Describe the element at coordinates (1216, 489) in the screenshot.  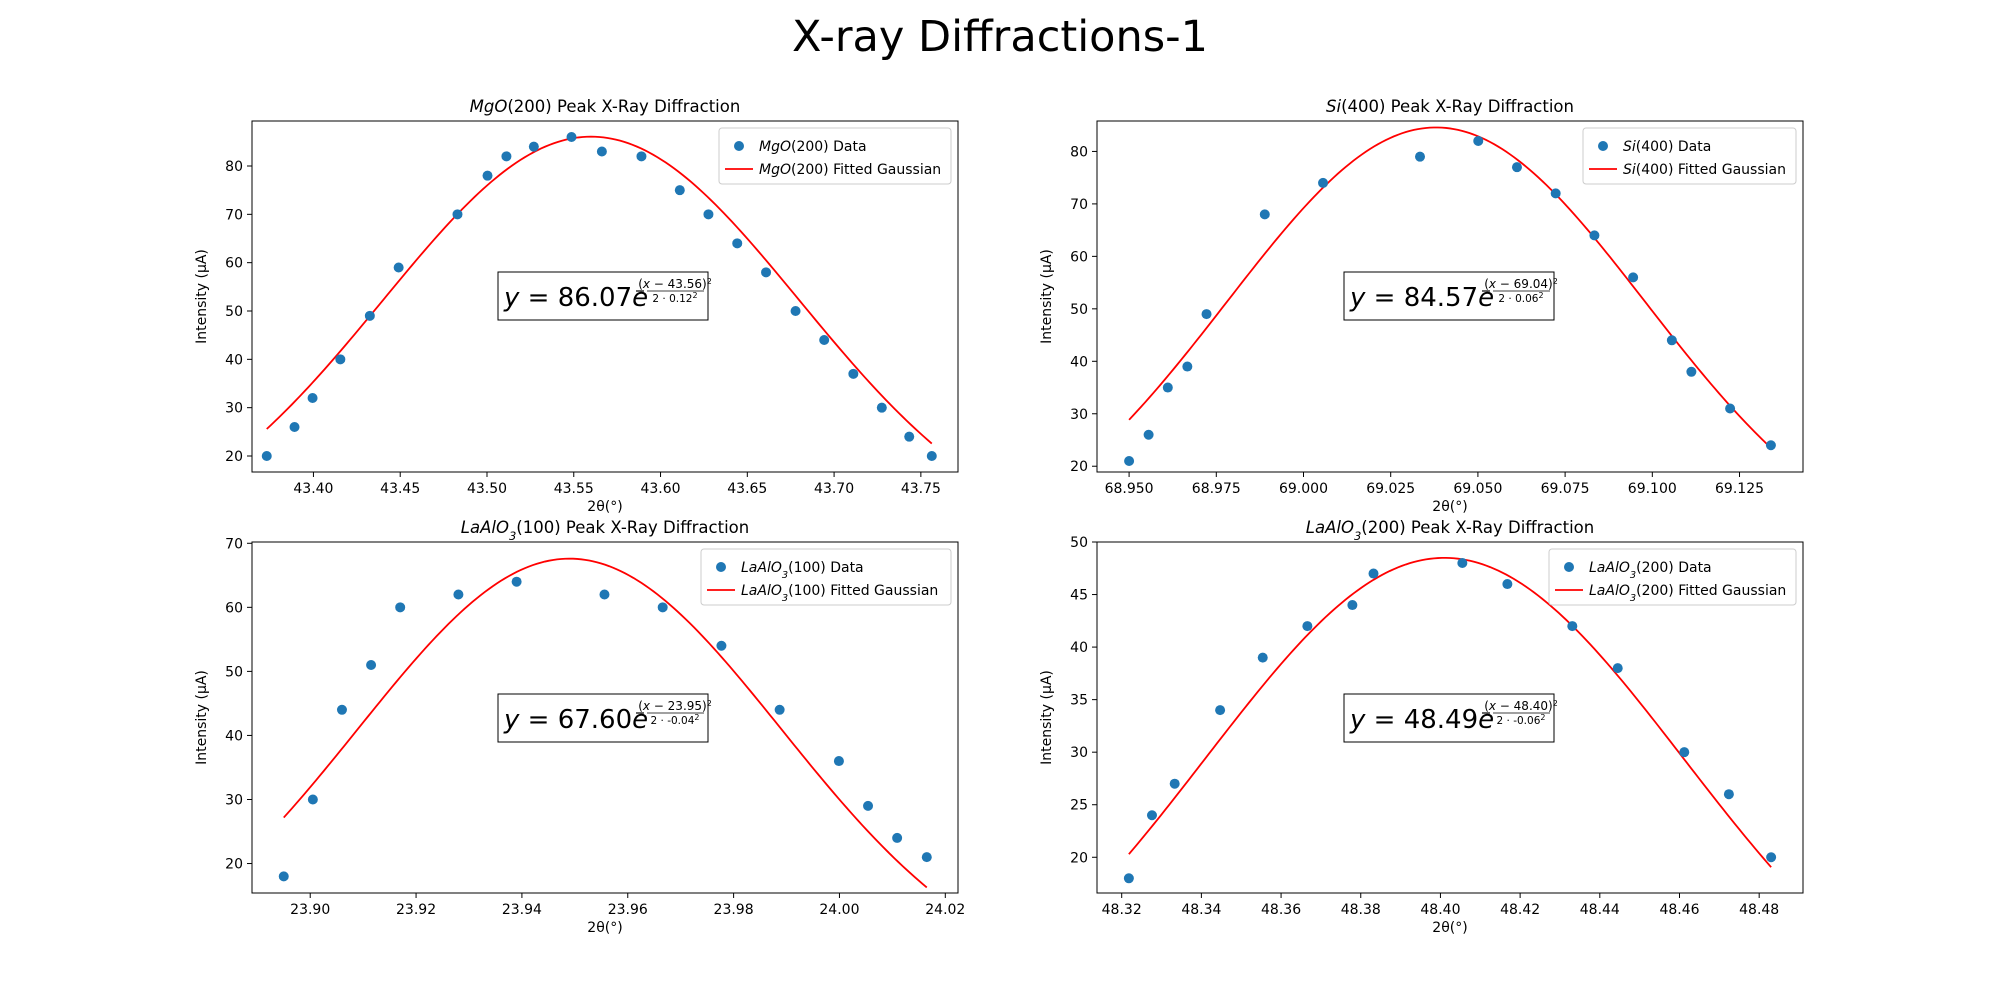
I see `x-tick-label: 68.975` at that location.